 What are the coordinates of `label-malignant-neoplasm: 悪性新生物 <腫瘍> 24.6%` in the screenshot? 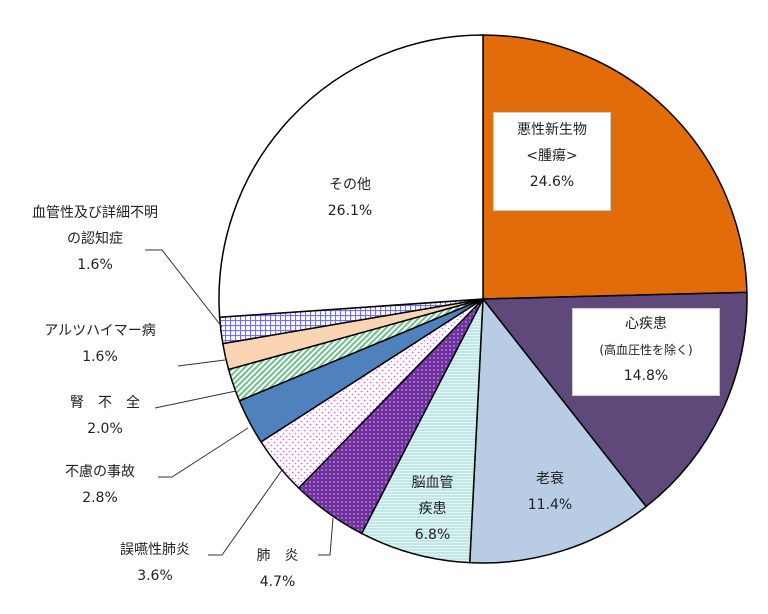 It's located at (552, 161).